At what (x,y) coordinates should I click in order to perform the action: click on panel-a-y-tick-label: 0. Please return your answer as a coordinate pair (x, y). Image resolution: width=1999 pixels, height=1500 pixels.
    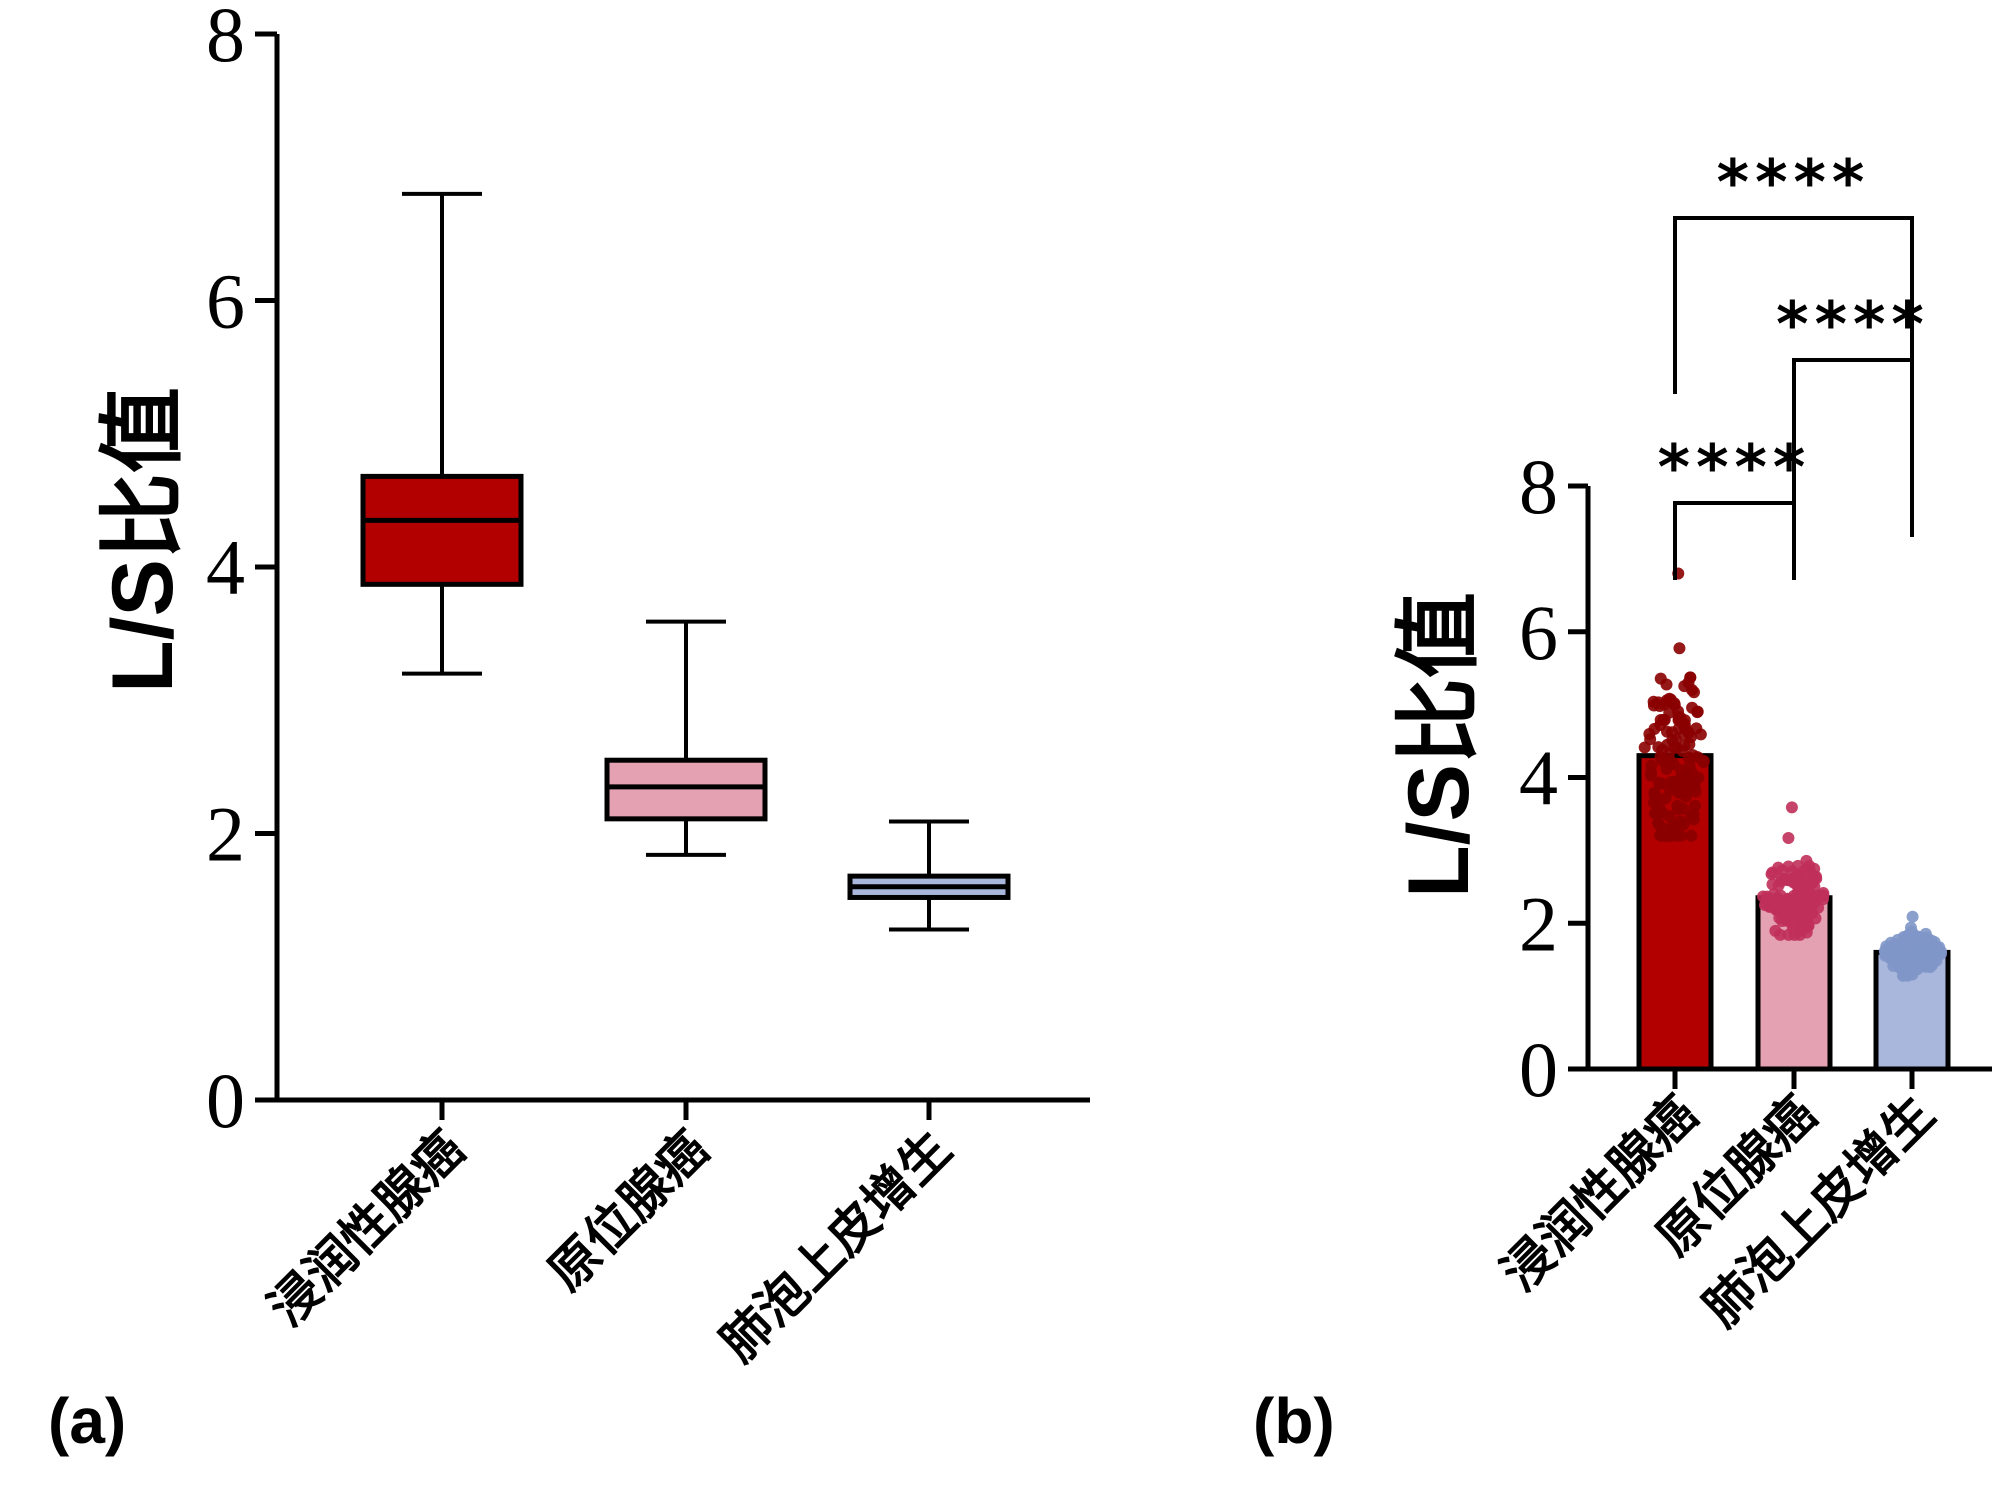
    Looking at the image, I should click on (225, 1100).